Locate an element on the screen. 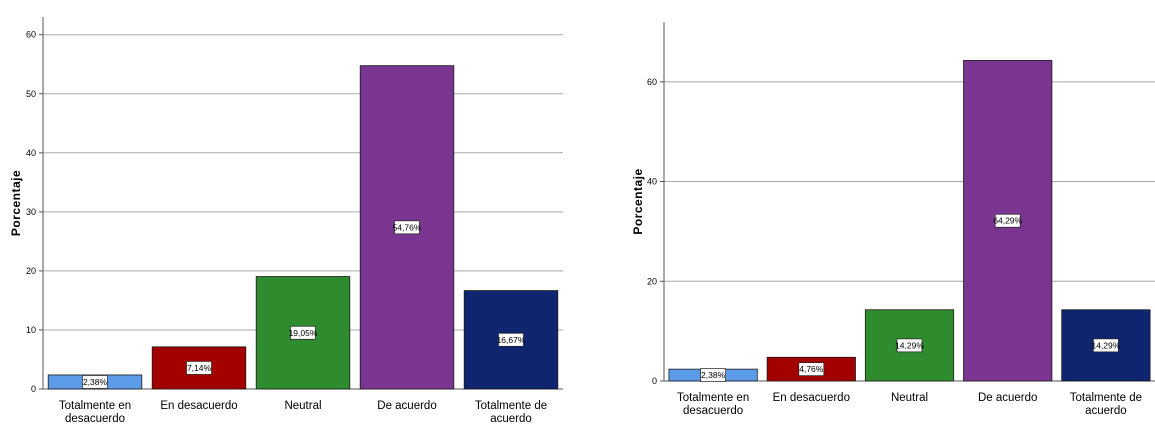 The height and width of the screenshot is (428, 1155). data-label: 16,67% is located at coordinates (511, 340).